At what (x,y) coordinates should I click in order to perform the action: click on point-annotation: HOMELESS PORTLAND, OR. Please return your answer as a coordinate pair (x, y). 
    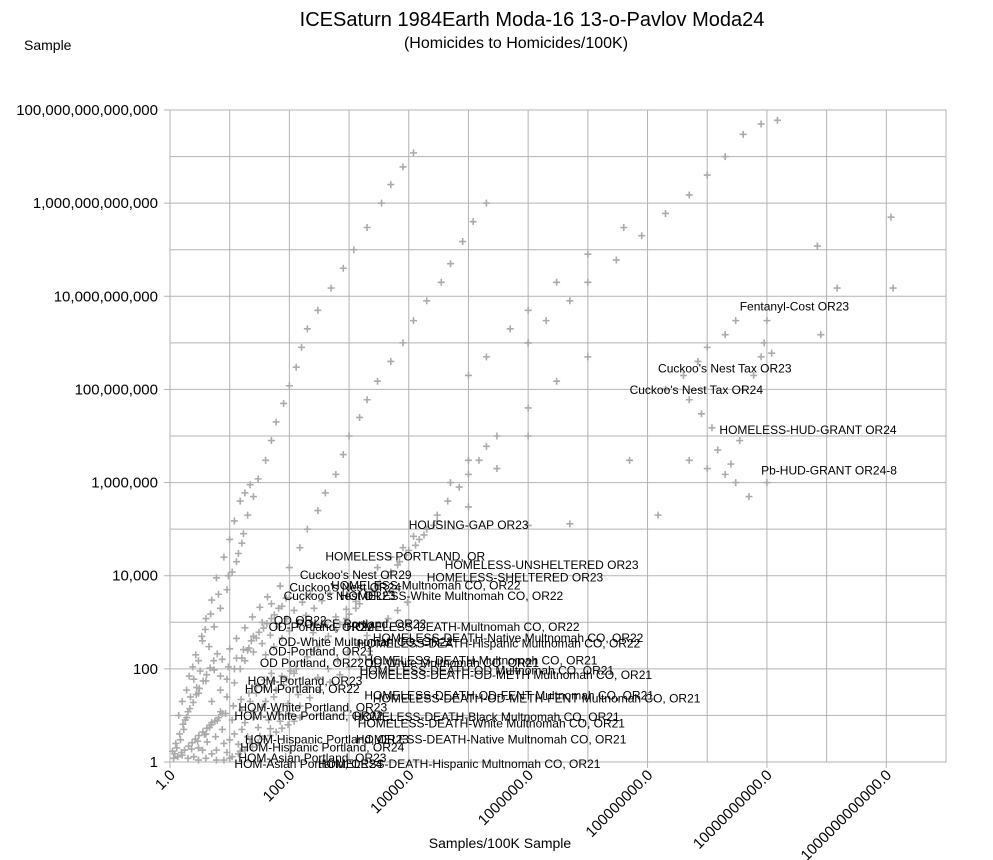
    Looking at the image, I should click on (405, 557).